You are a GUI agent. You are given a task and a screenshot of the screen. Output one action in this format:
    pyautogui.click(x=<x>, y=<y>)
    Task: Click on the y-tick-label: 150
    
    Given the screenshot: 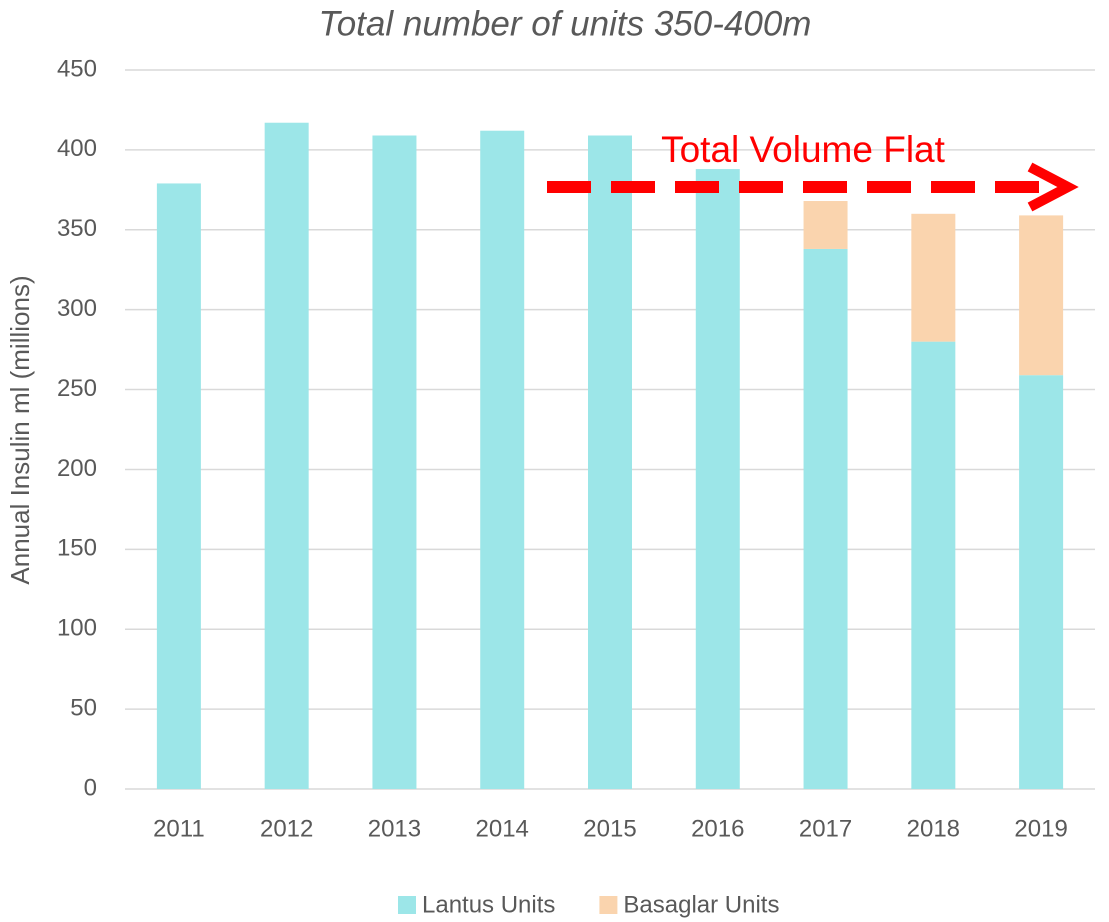 What is the action you would take?
    pyautogui.click(x=77, y=548)
    